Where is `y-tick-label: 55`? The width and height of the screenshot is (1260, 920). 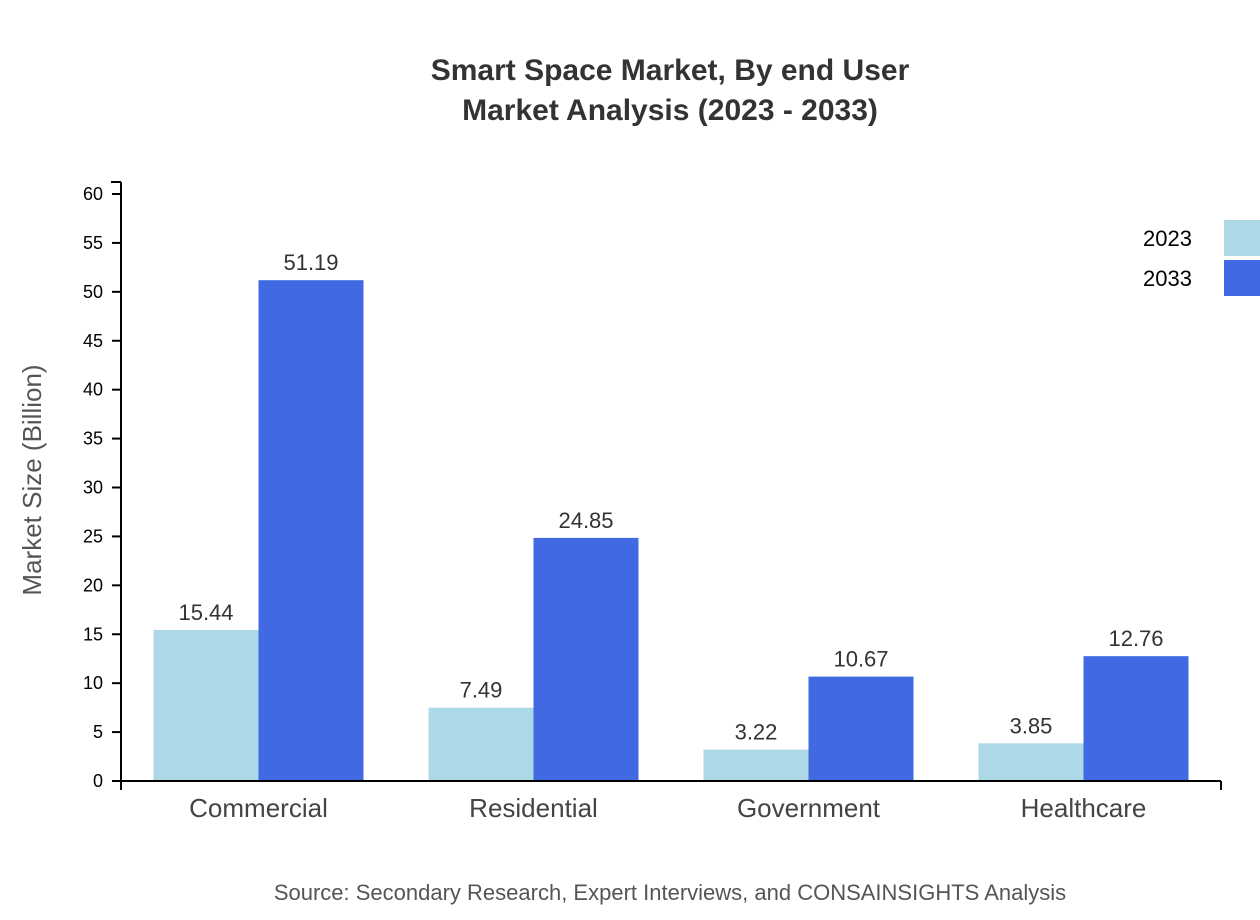
y-tick-label: 55 is located at coordinates (93, 243).